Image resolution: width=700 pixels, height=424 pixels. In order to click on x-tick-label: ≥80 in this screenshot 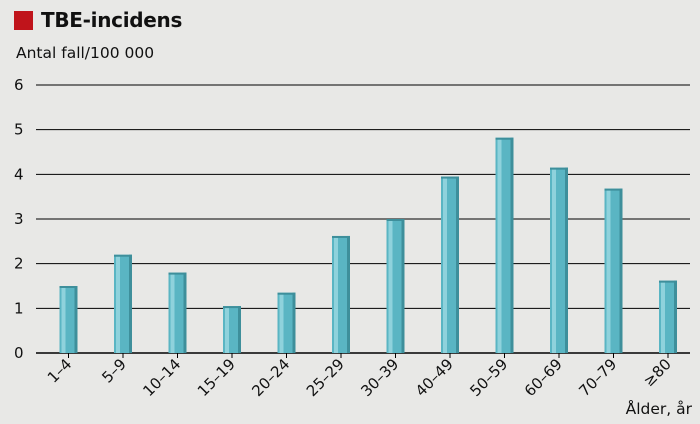, I will do `click(657, 372)`.